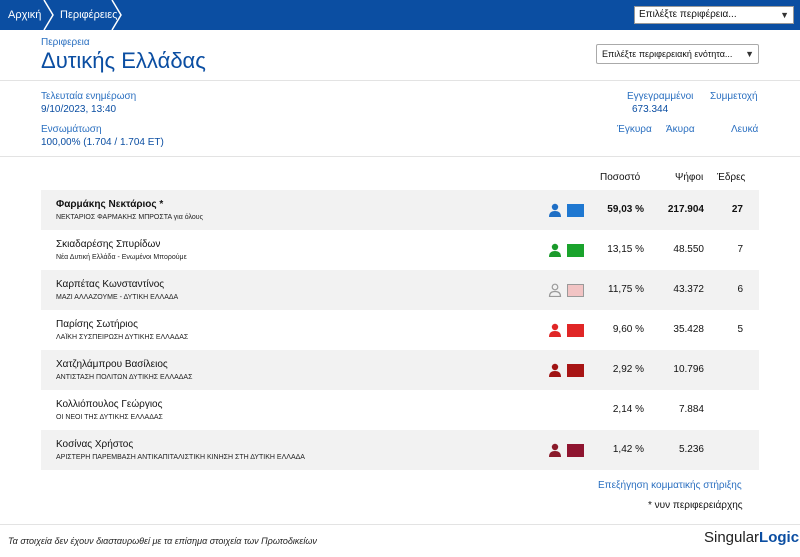 Image resolution: width=800 pixels, height=557 pixels. What do you see at coordinates (626, 289) in the screenshot?
I see `percentage-value: 11,75 %` at bounding box center [626, 289].